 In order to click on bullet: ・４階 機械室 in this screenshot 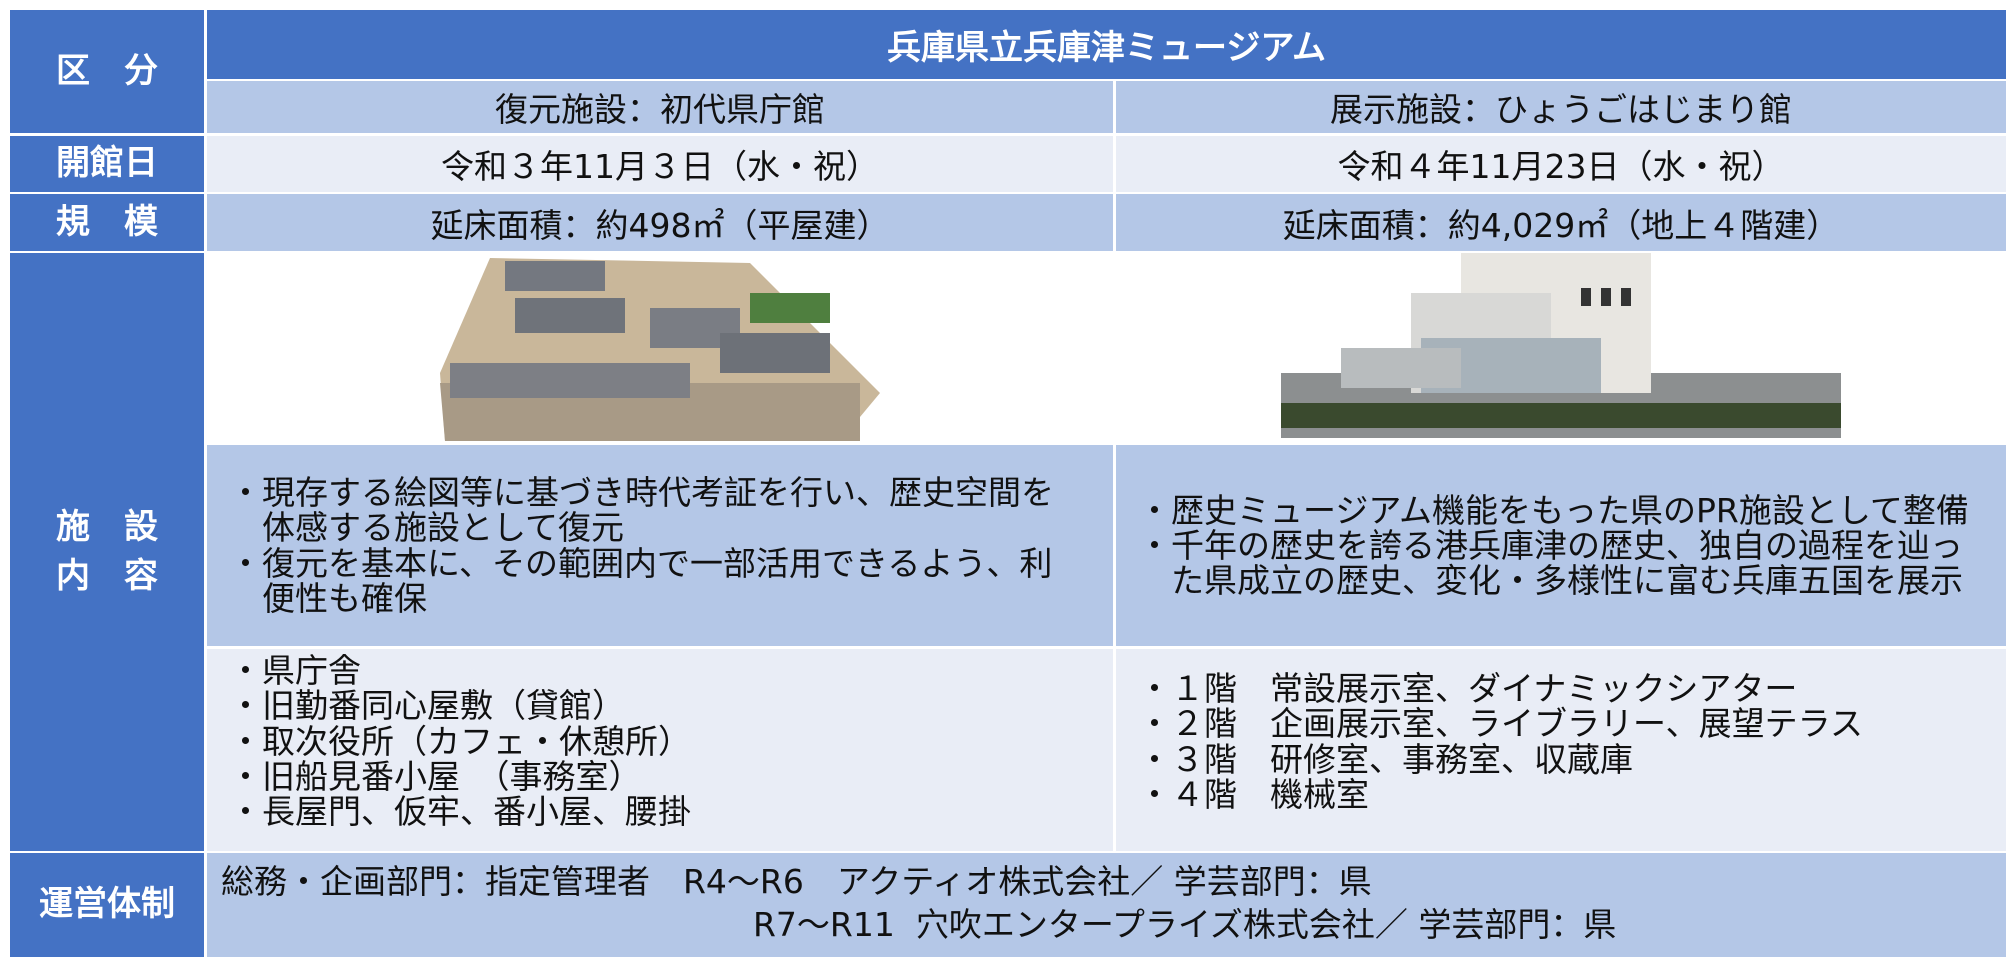, I will do `click(1253, 794)`.